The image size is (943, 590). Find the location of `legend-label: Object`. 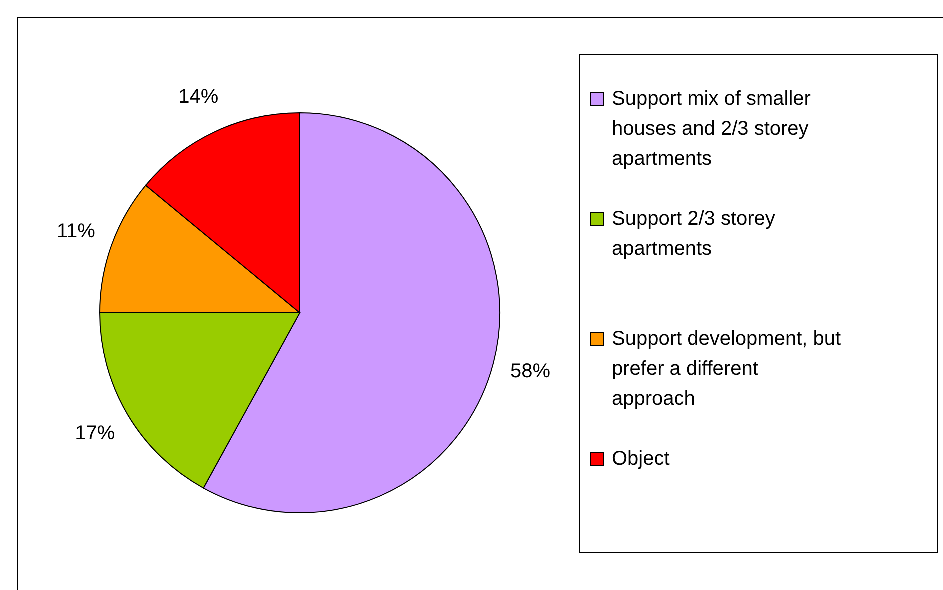

legend-label: Object is located at coordinates (641, 459).